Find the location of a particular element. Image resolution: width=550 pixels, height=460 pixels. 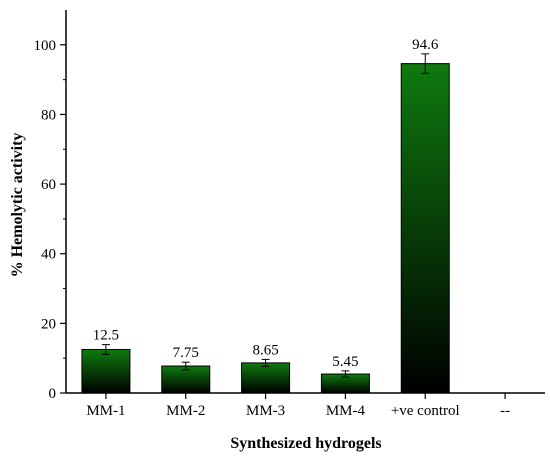

data-label: 94.6 is located at coordinates (425, 45).